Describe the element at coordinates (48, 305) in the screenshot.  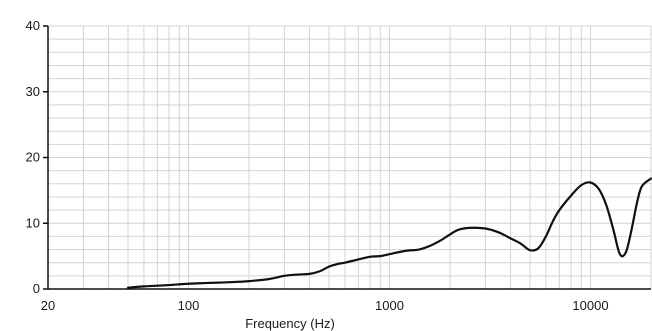
I see `x-tick-label: 20` at that location.